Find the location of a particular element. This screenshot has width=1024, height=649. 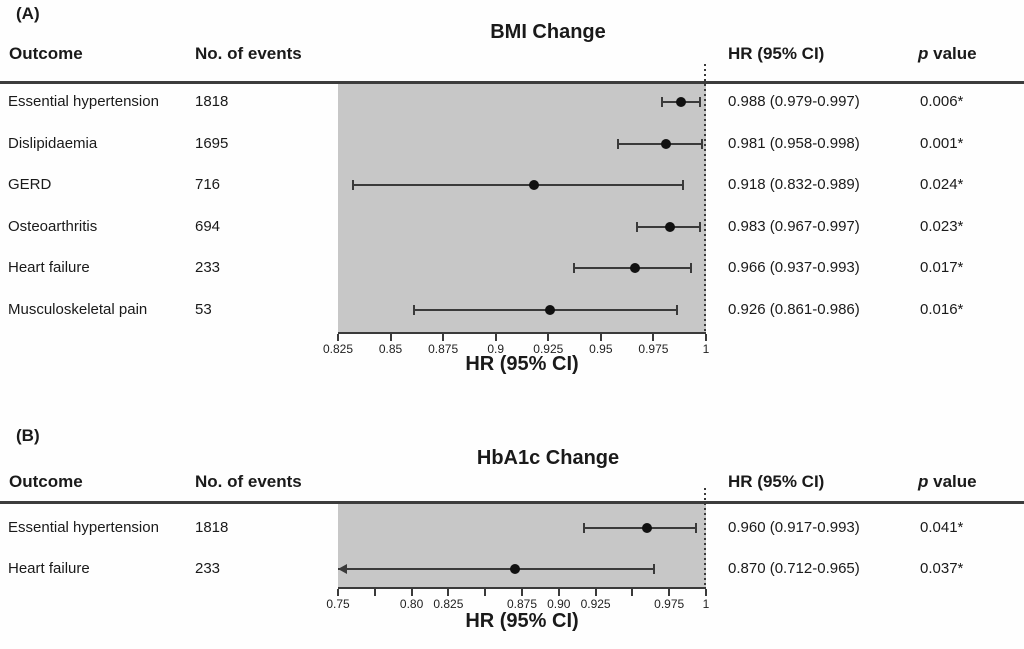

panel-label: (B) is located at coordinates (28, 435).